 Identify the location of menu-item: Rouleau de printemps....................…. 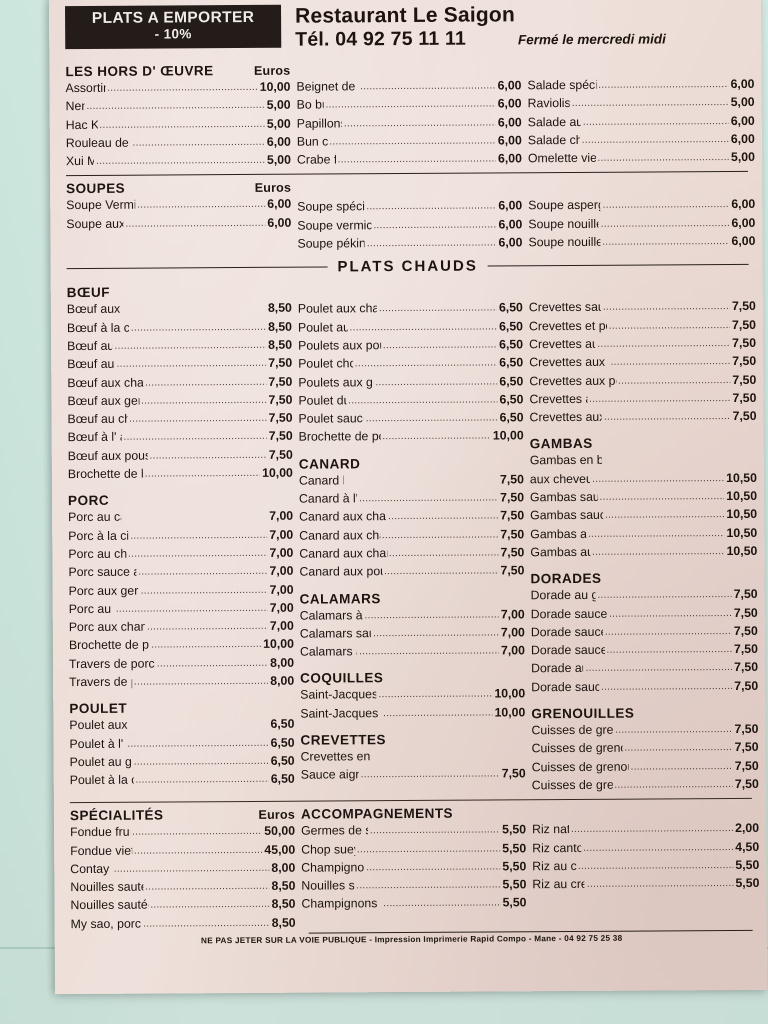
(178, 144).